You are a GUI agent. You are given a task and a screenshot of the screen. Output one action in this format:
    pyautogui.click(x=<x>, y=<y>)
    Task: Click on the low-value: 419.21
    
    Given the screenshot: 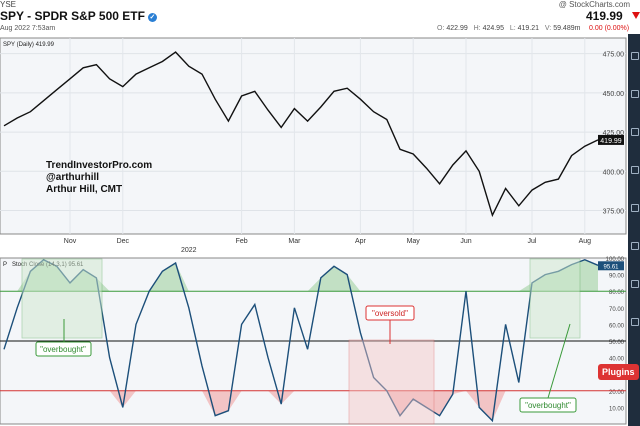 What is the action you would take?
    pyautogui.click(x=528, y=28)
    